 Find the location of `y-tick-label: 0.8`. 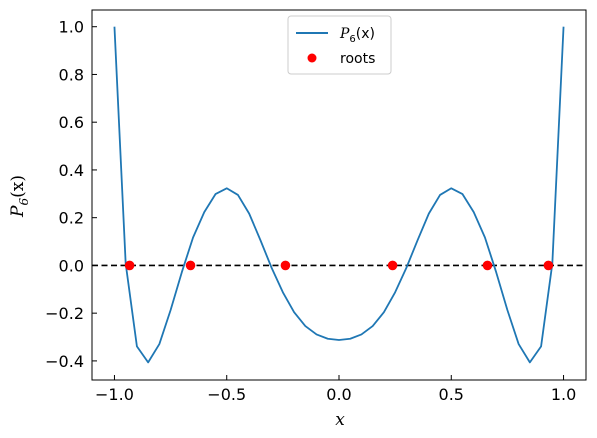

y-tick-label: 0.8 is located at coordinates (71, 74).